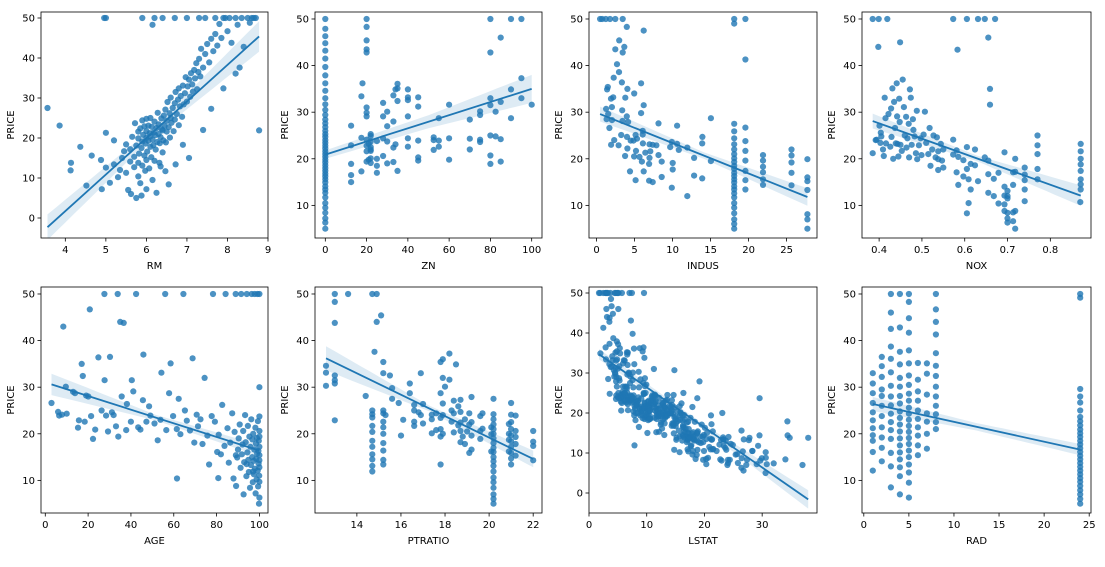  What do you see at coordinates (401, 525) in the screenshot?
I see `x-tick-label: 16` at bounding box center [401, 525].